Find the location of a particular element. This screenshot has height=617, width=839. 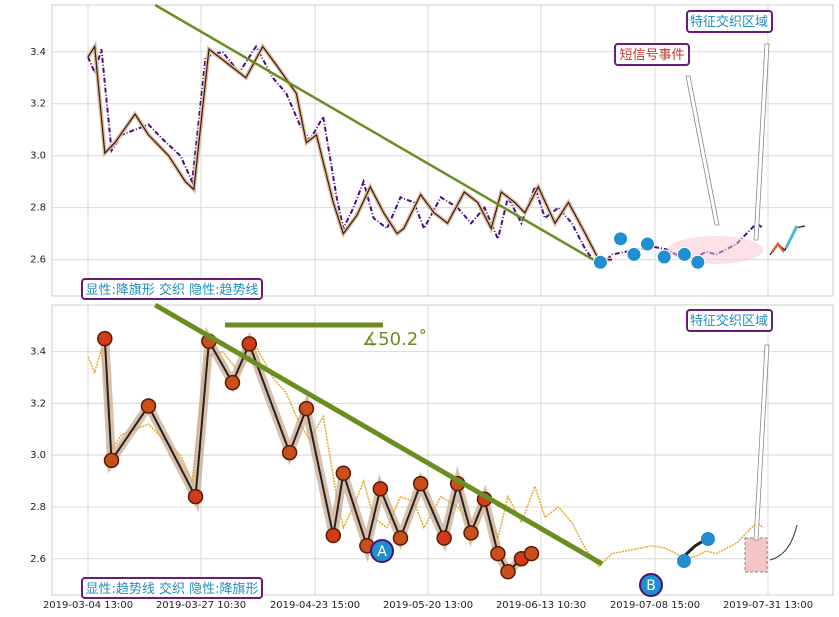

top-panel-y-ticks: 2.6 2.8 3.0 3.2 3.4 is located at coordinates (38, 156).